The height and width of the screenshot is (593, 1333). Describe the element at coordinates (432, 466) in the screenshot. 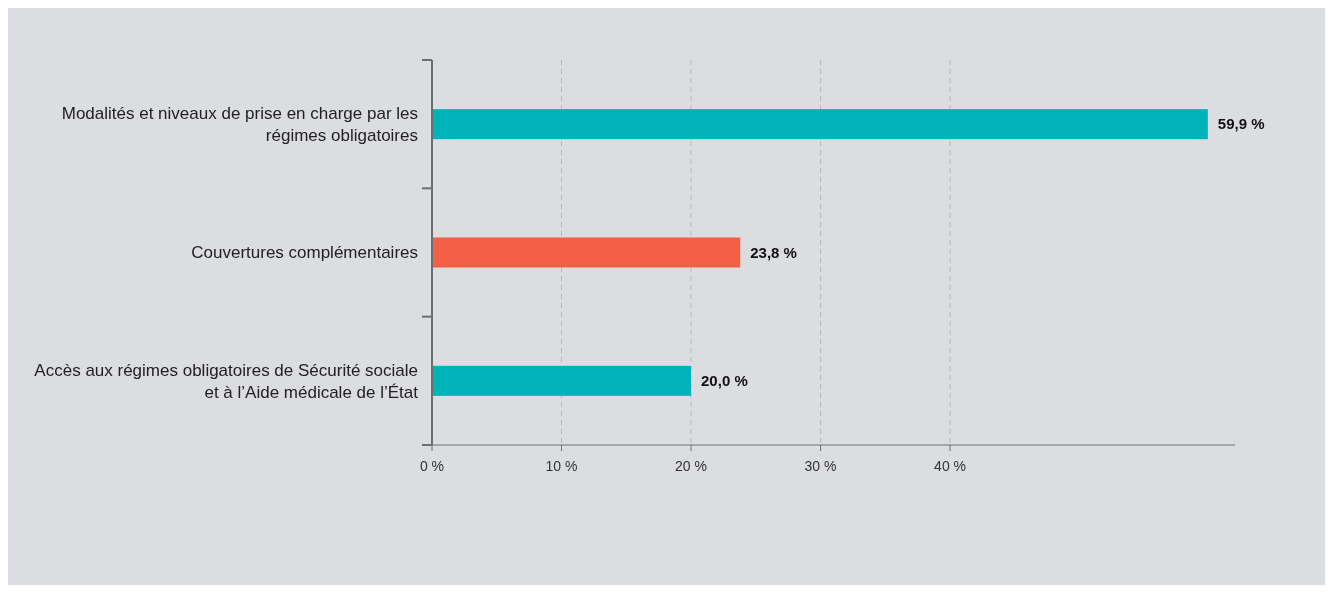

I see `x-tick-label: 0 %` at that location.